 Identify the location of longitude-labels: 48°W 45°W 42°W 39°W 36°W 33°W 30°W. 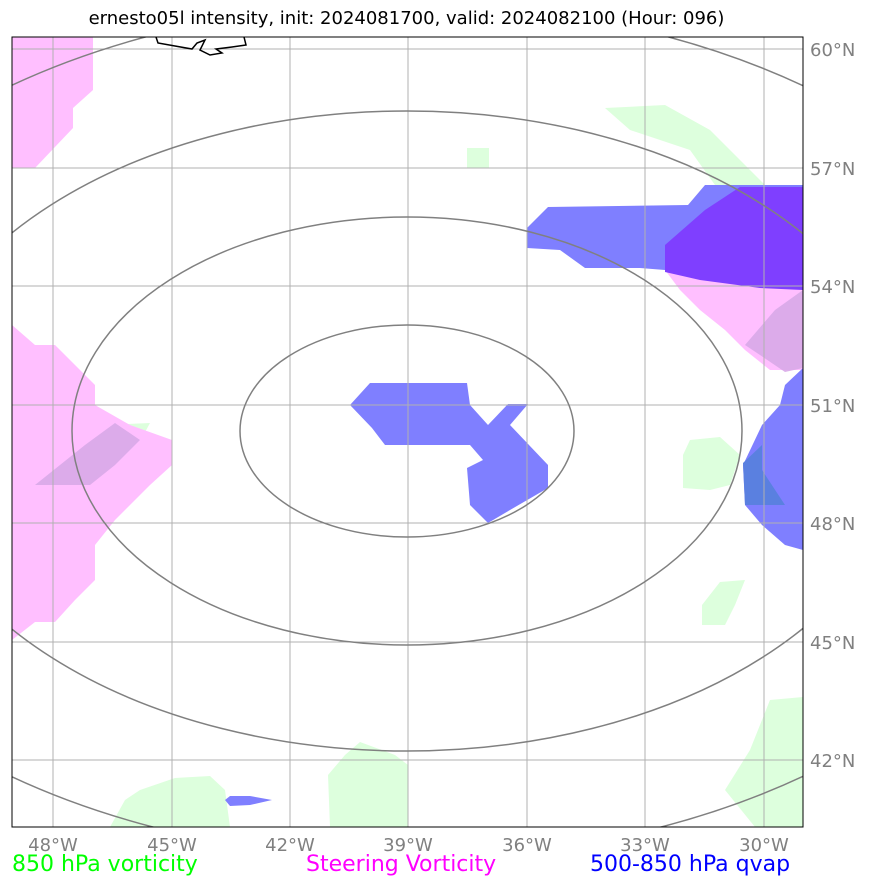
(408, 845).